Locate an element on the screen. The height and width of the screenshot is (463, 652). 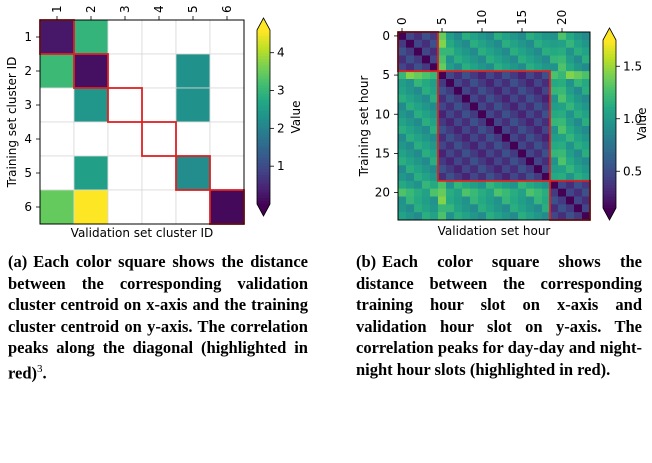
chart-a-y-tick-label: 5 is located at coordinates (28, 173).